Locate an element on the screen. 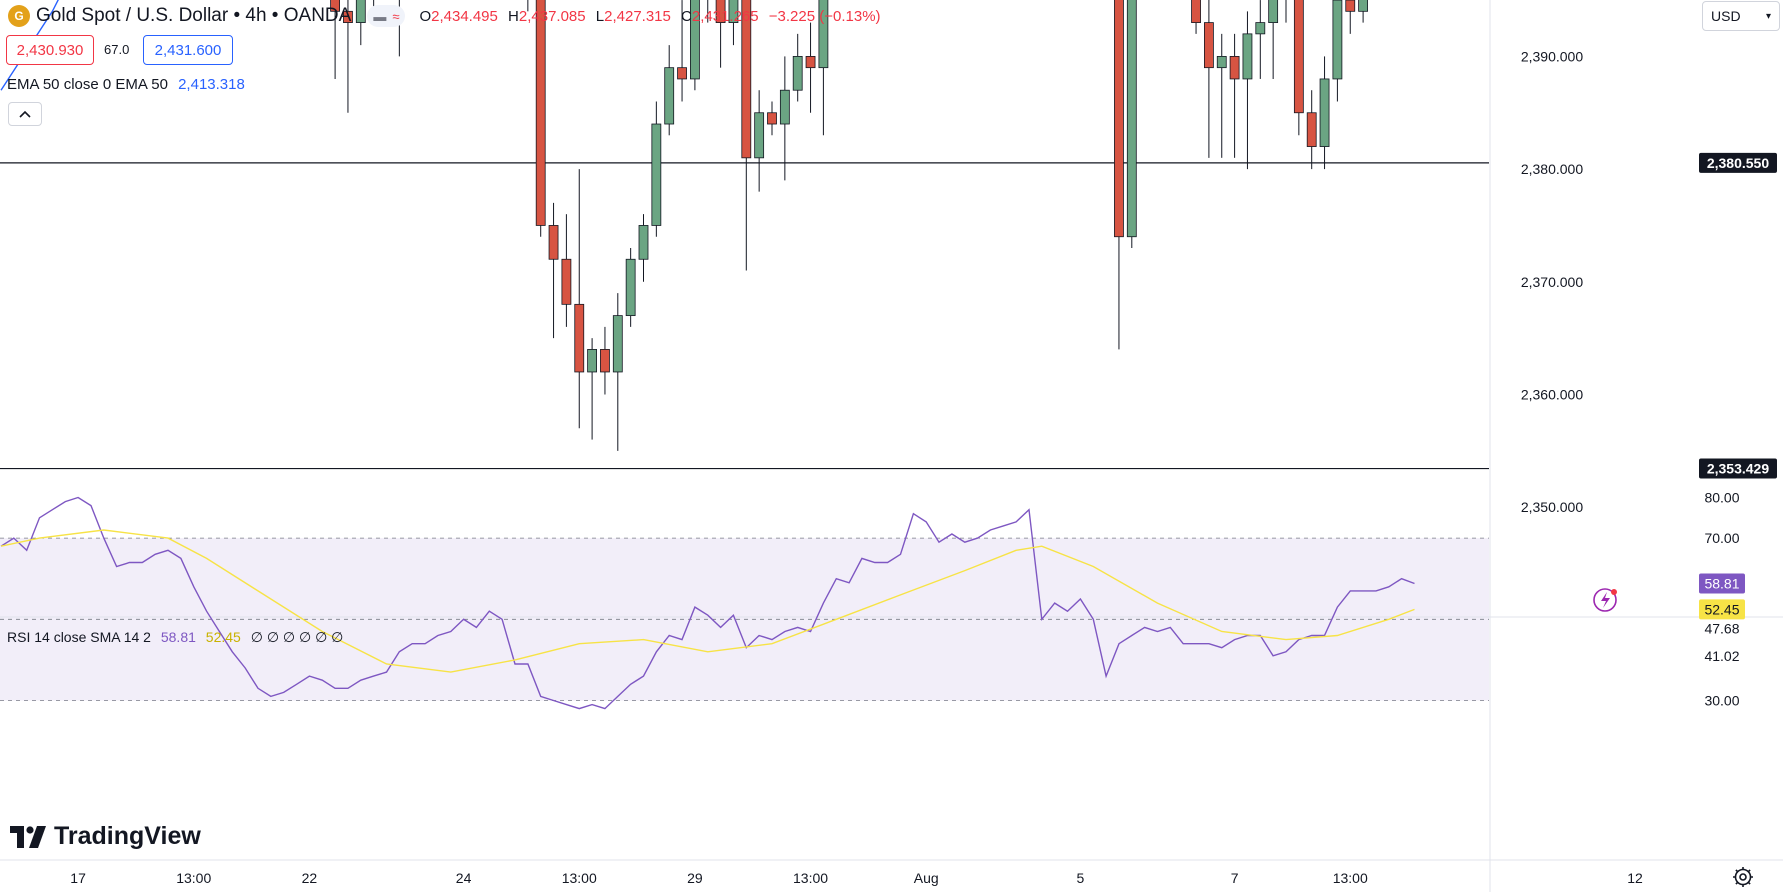  level-tag-label: 2,353.429 is located at coordinates (1738, 469).